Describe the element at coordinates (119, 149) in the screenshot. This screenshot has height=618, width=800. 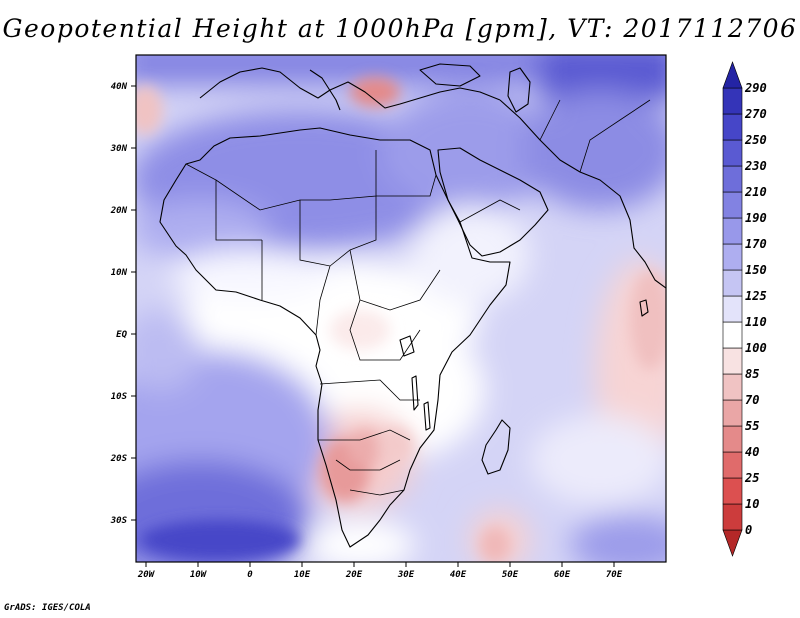
I see `y-tick-label: 30N` at that location.